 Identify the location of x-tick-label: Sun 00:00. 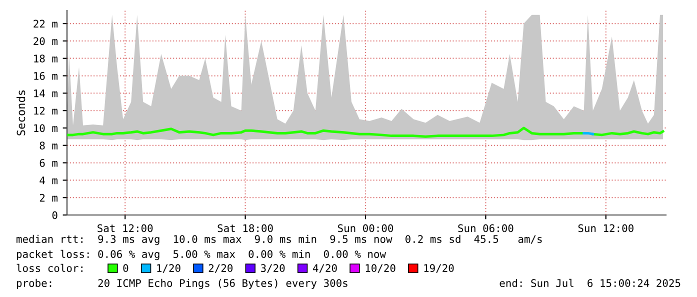
(366, 228).